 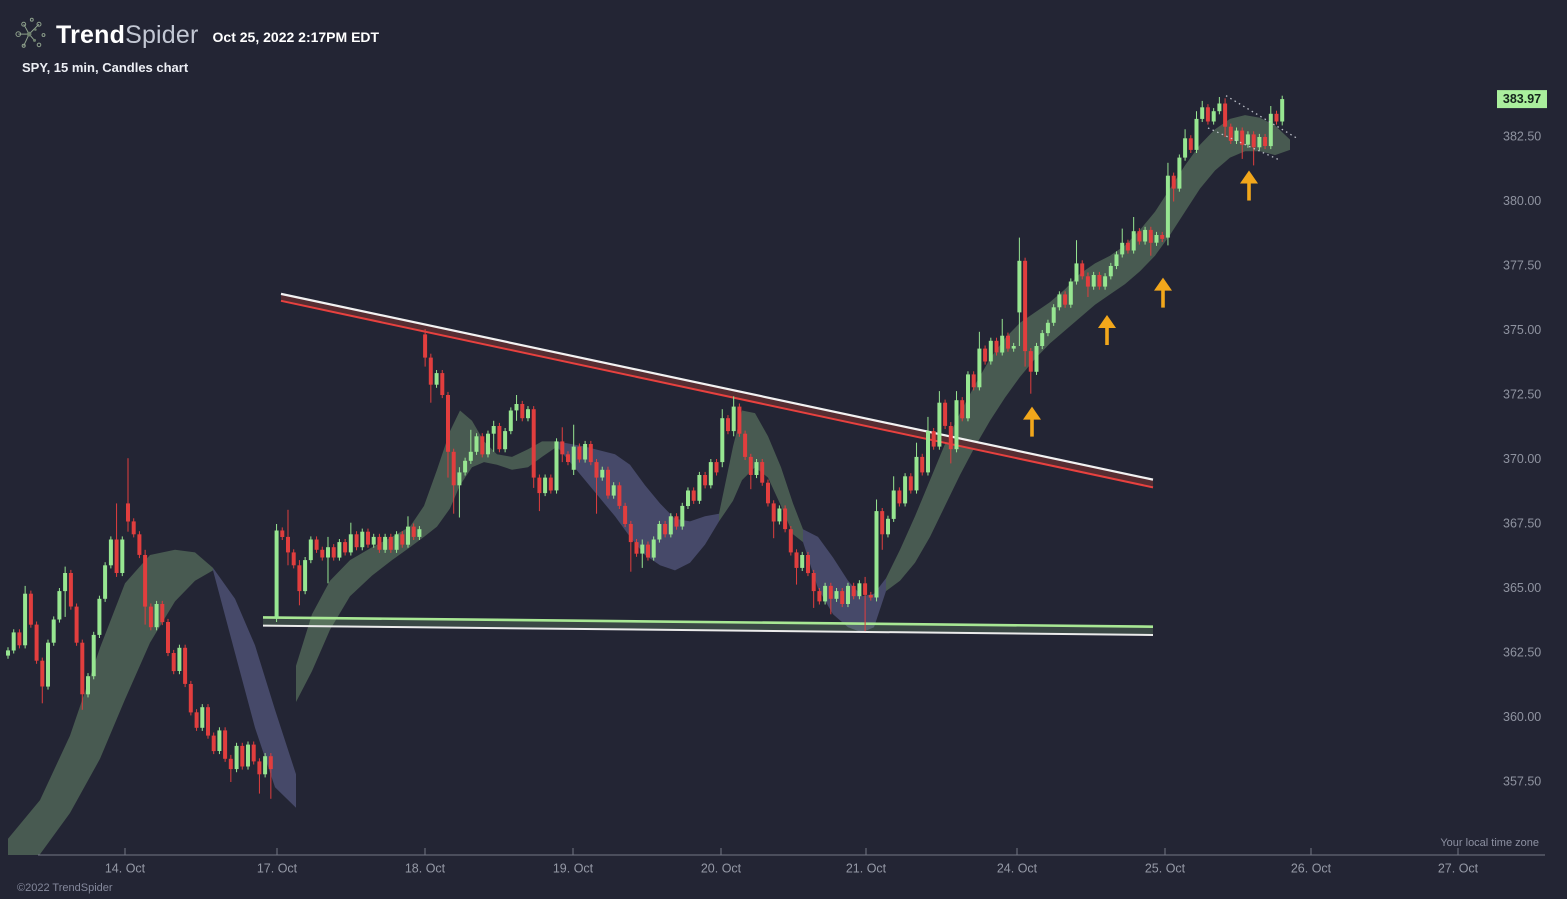 I want to click on support-zone-fill, so click(x=708, y=626).